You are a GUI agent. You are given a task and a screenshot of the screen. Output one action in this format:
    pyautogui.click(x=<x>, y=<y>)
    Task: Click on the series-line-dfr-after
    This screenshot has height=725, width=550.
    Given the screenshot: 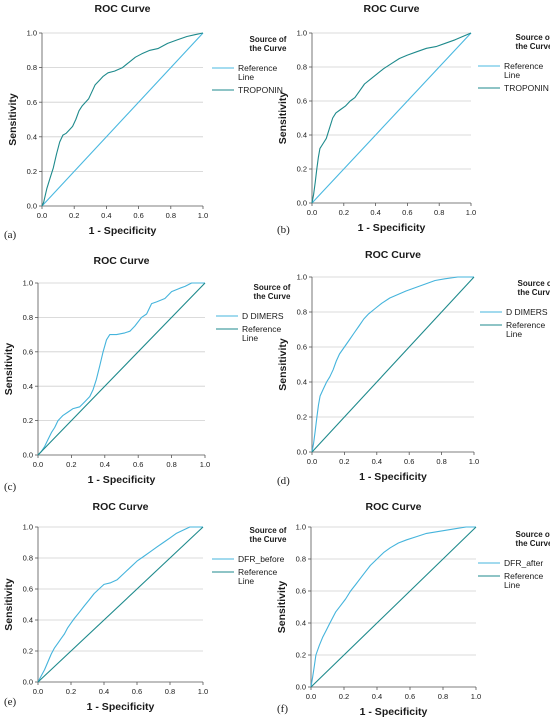 What is the action you would take?
    pyautogui.click(x=393, y=607)
    